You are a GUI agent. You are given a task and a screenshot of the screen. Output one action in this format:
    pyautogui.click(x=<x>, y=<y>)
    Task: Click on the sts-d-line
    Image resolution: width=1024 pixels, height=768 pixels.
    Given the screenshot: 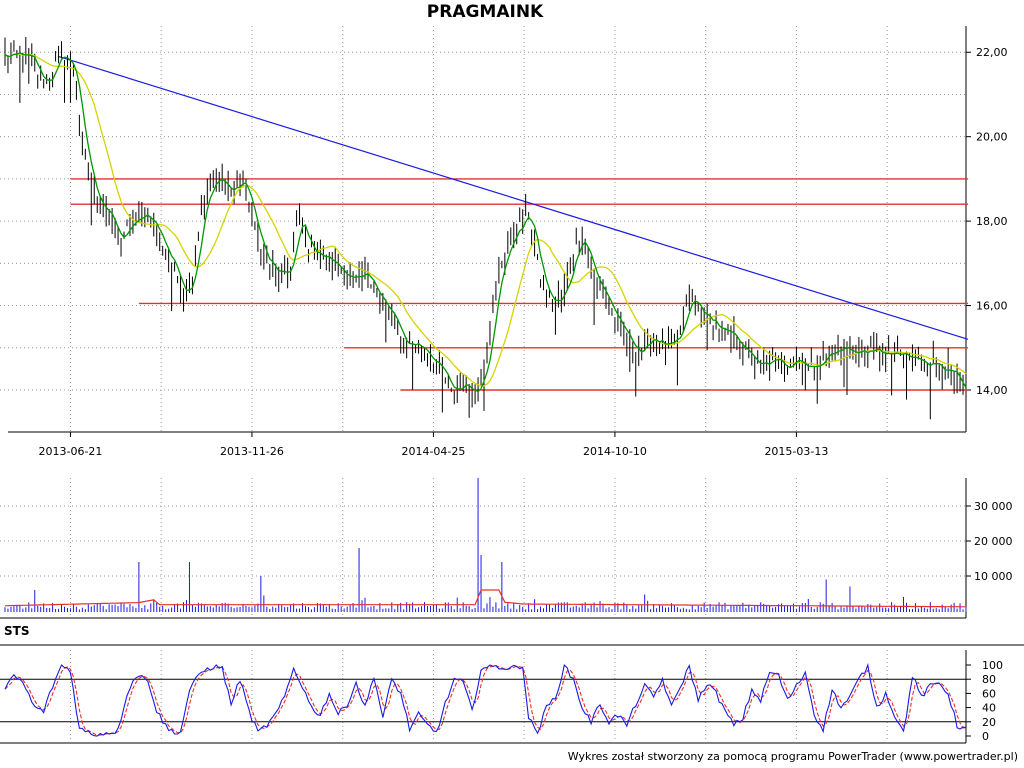 What is the action you would take?
    pyautogui.click(x=485, y=700)
    